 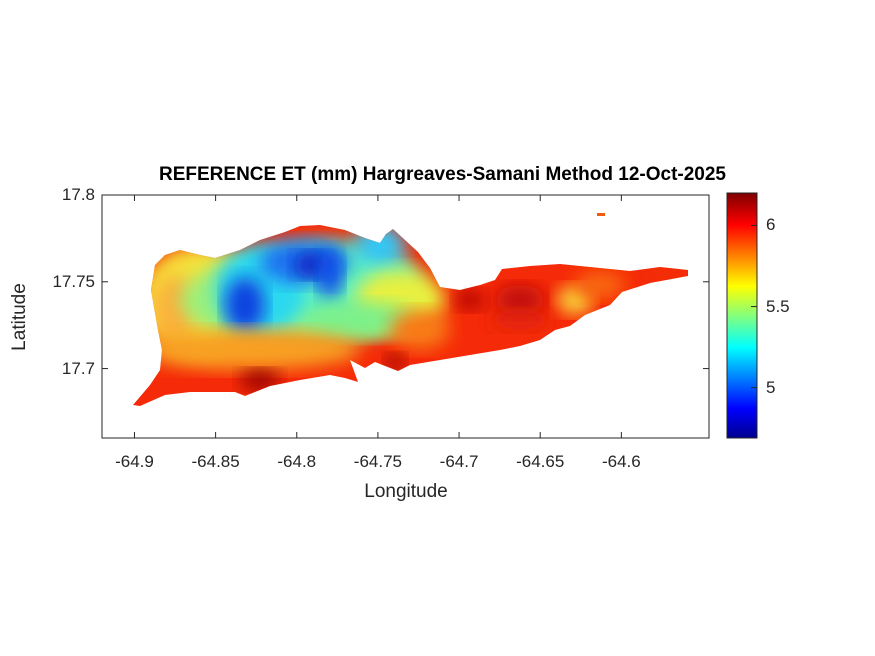 What do you see at coordinates (19, 317) in the screenshot?
I see `y-axis-label: Latitude` at bounding box center [19, 317].